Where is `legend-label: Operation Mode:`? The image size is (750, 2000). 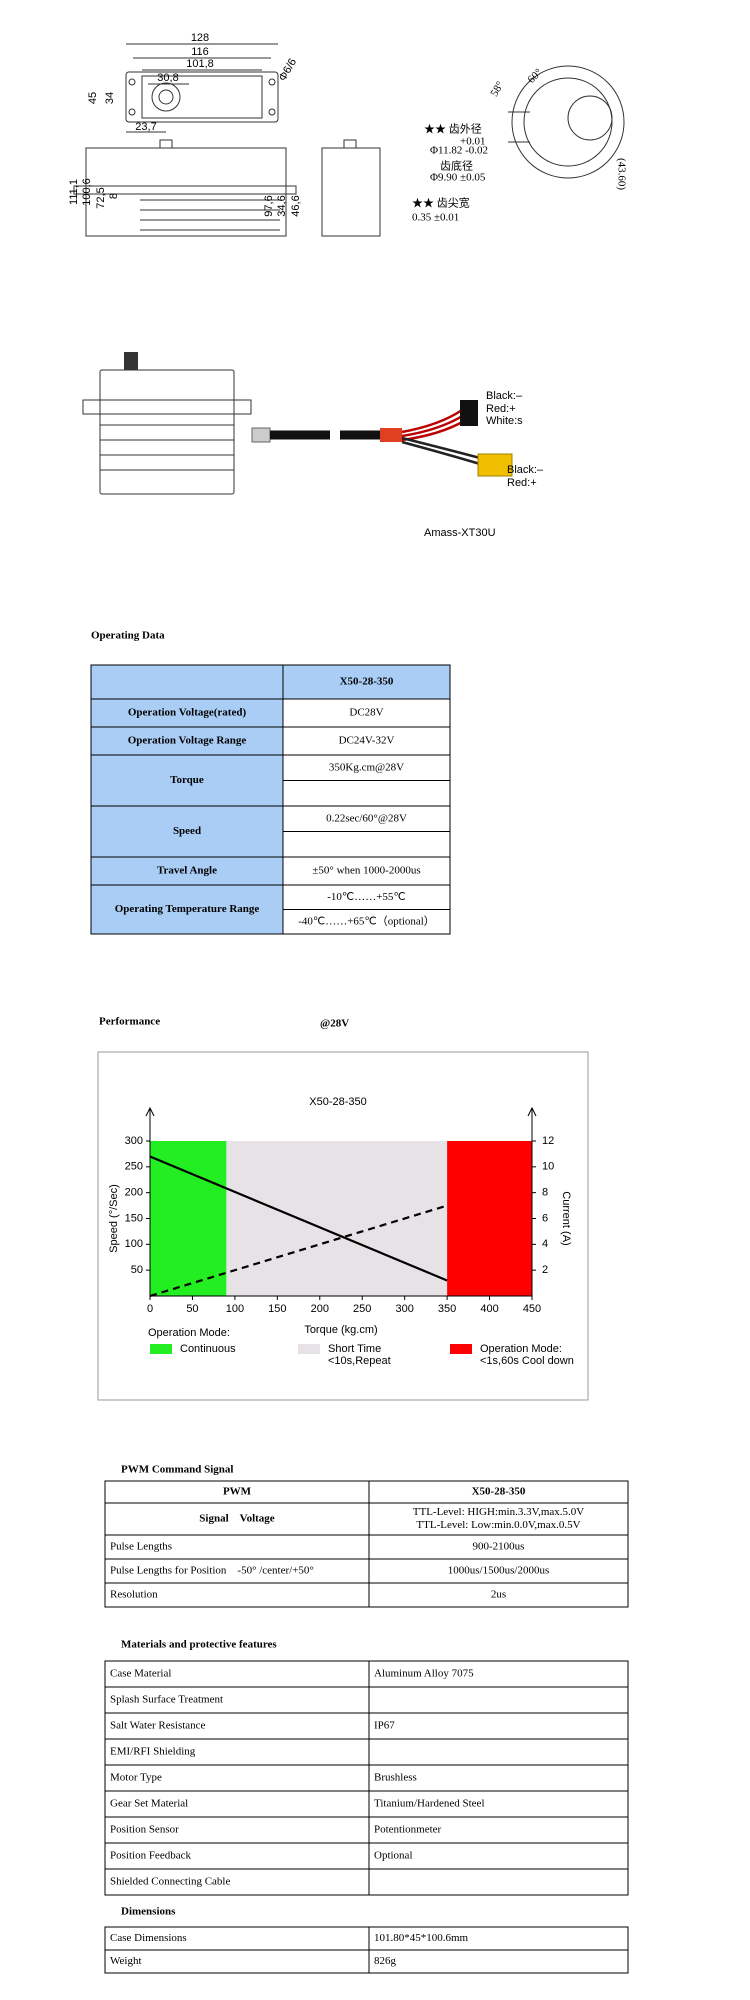
legend-label: Operation Mode: is located at coordinates (521, 1349).